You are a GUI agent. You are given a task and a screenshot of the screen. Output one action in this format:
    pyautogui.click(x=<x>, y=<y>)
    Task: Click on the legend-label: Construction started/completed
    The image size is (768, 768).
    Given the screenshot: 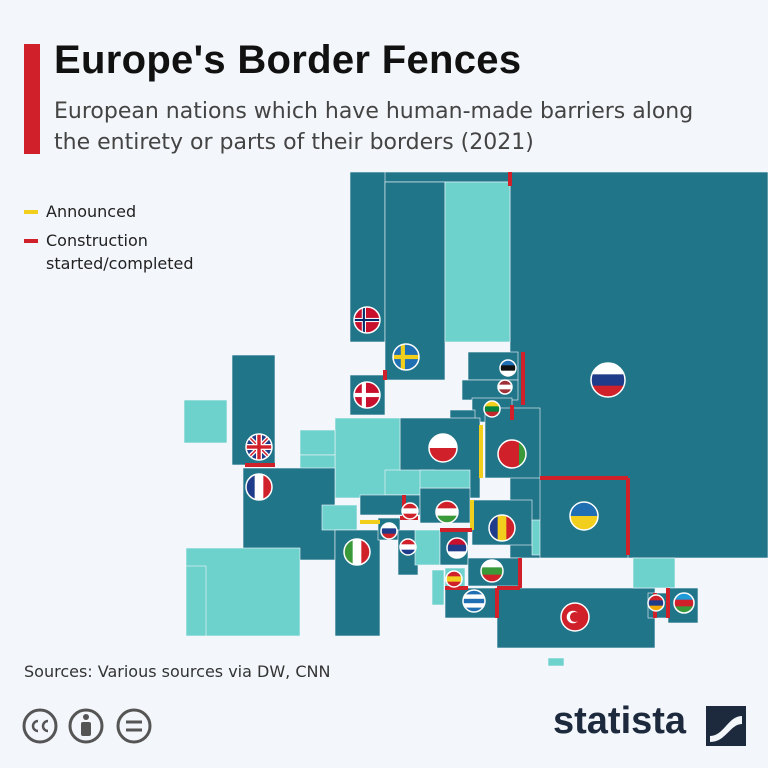 What is the action you would take?
    pyautogui.click(x=120, y=252)
    